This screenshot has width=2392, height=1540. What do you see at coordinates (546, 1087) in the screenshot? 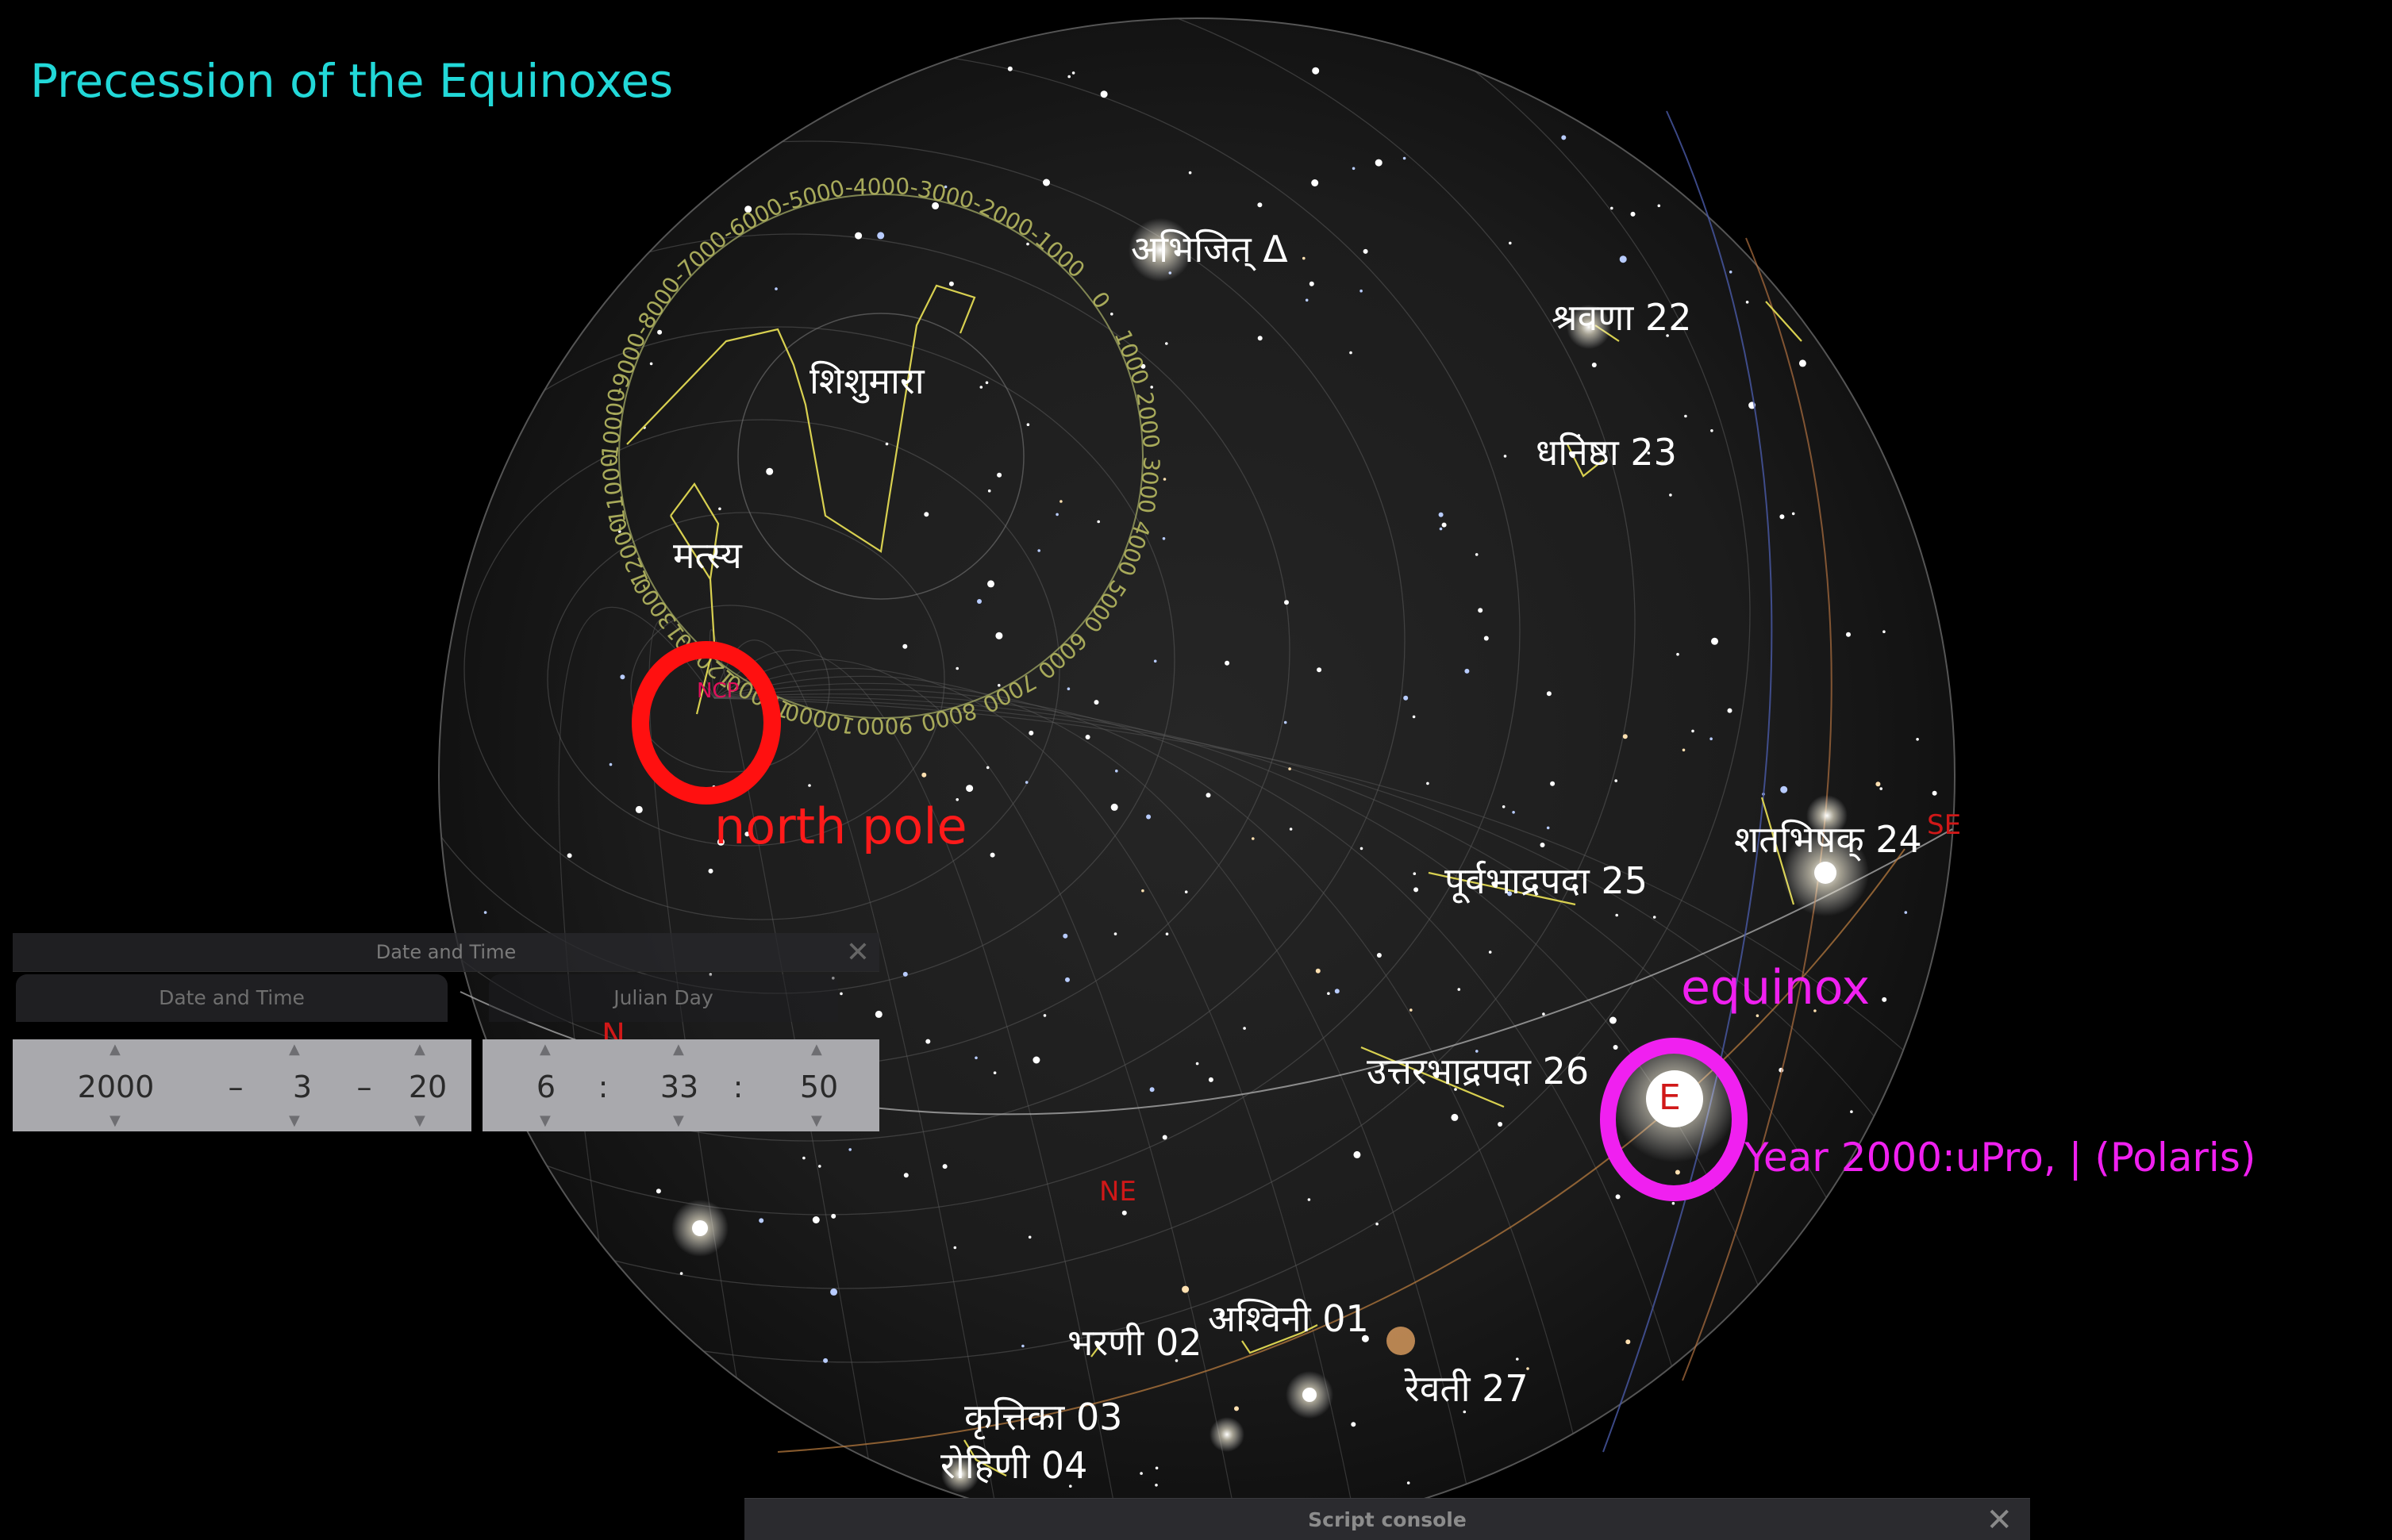
I see `hour-spinbox: 6` at bounding box center [546, 1087].